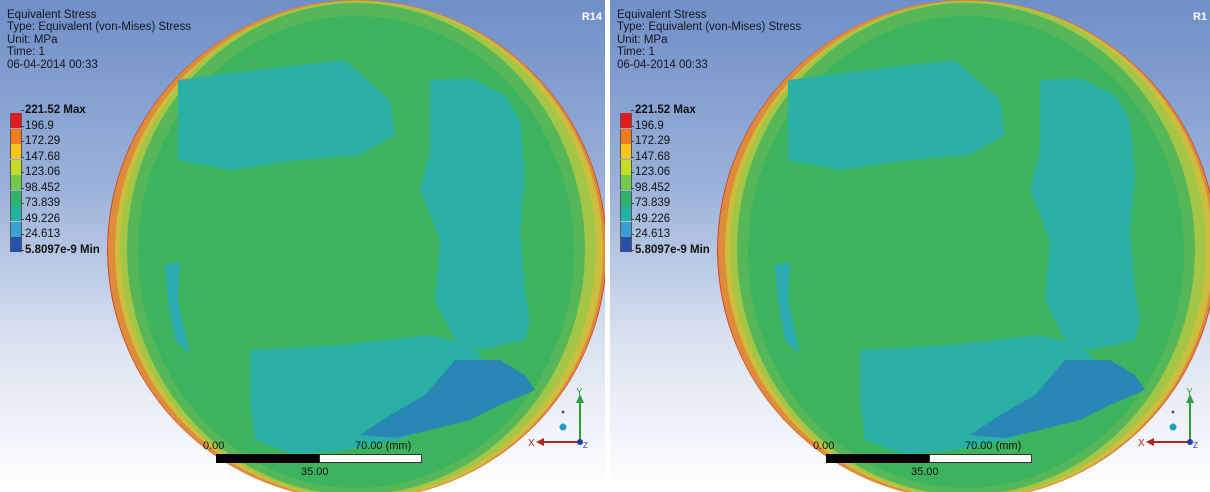  What do you see at coordinates (591, 17) in the screenshot?
I see `revision-label: R14` at bounding box center [591, 17].